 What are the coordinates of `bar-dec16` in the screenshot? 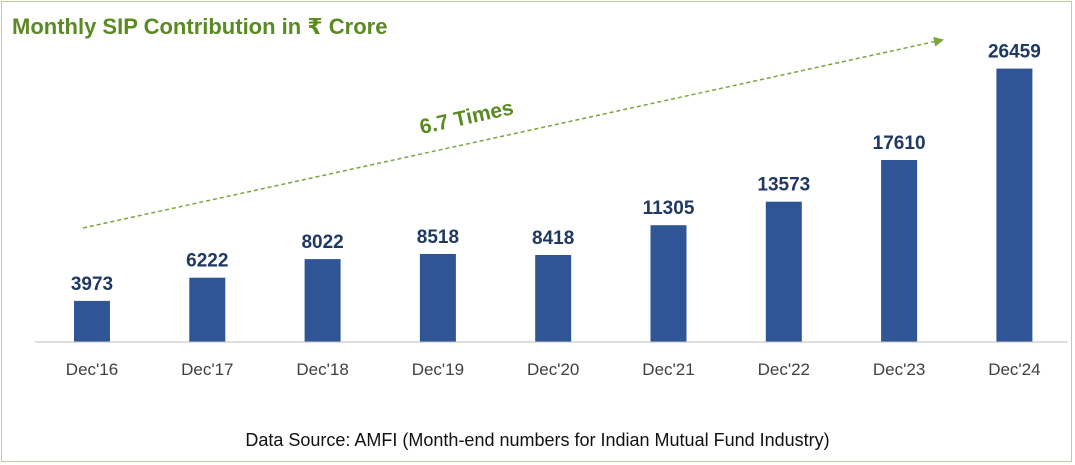 It's located at (92, 321).